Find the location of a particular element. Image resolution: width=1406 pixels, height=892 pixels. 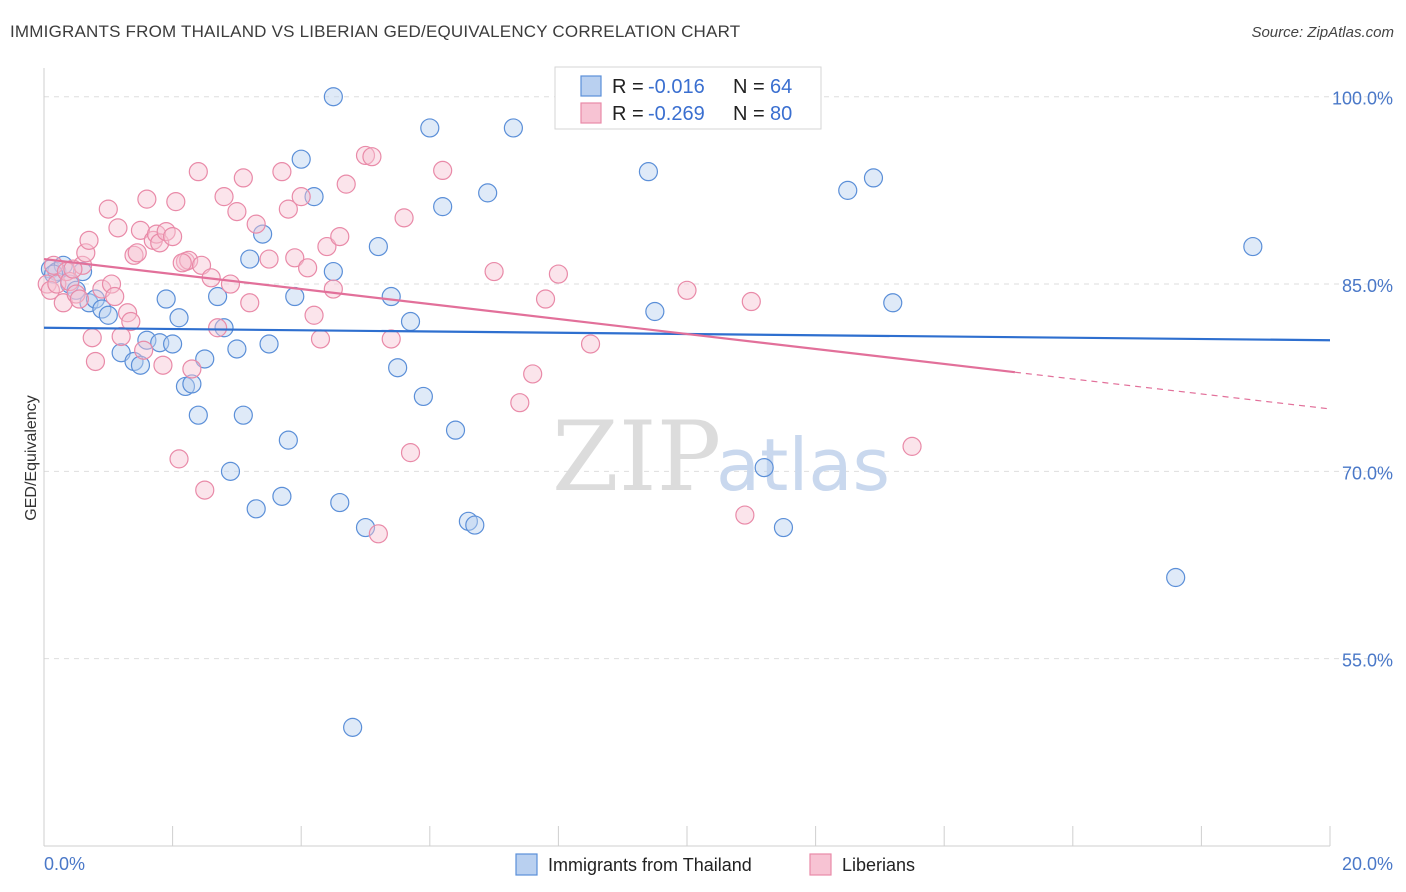

trend-line-dashed is located at coordinates (1172, 390).